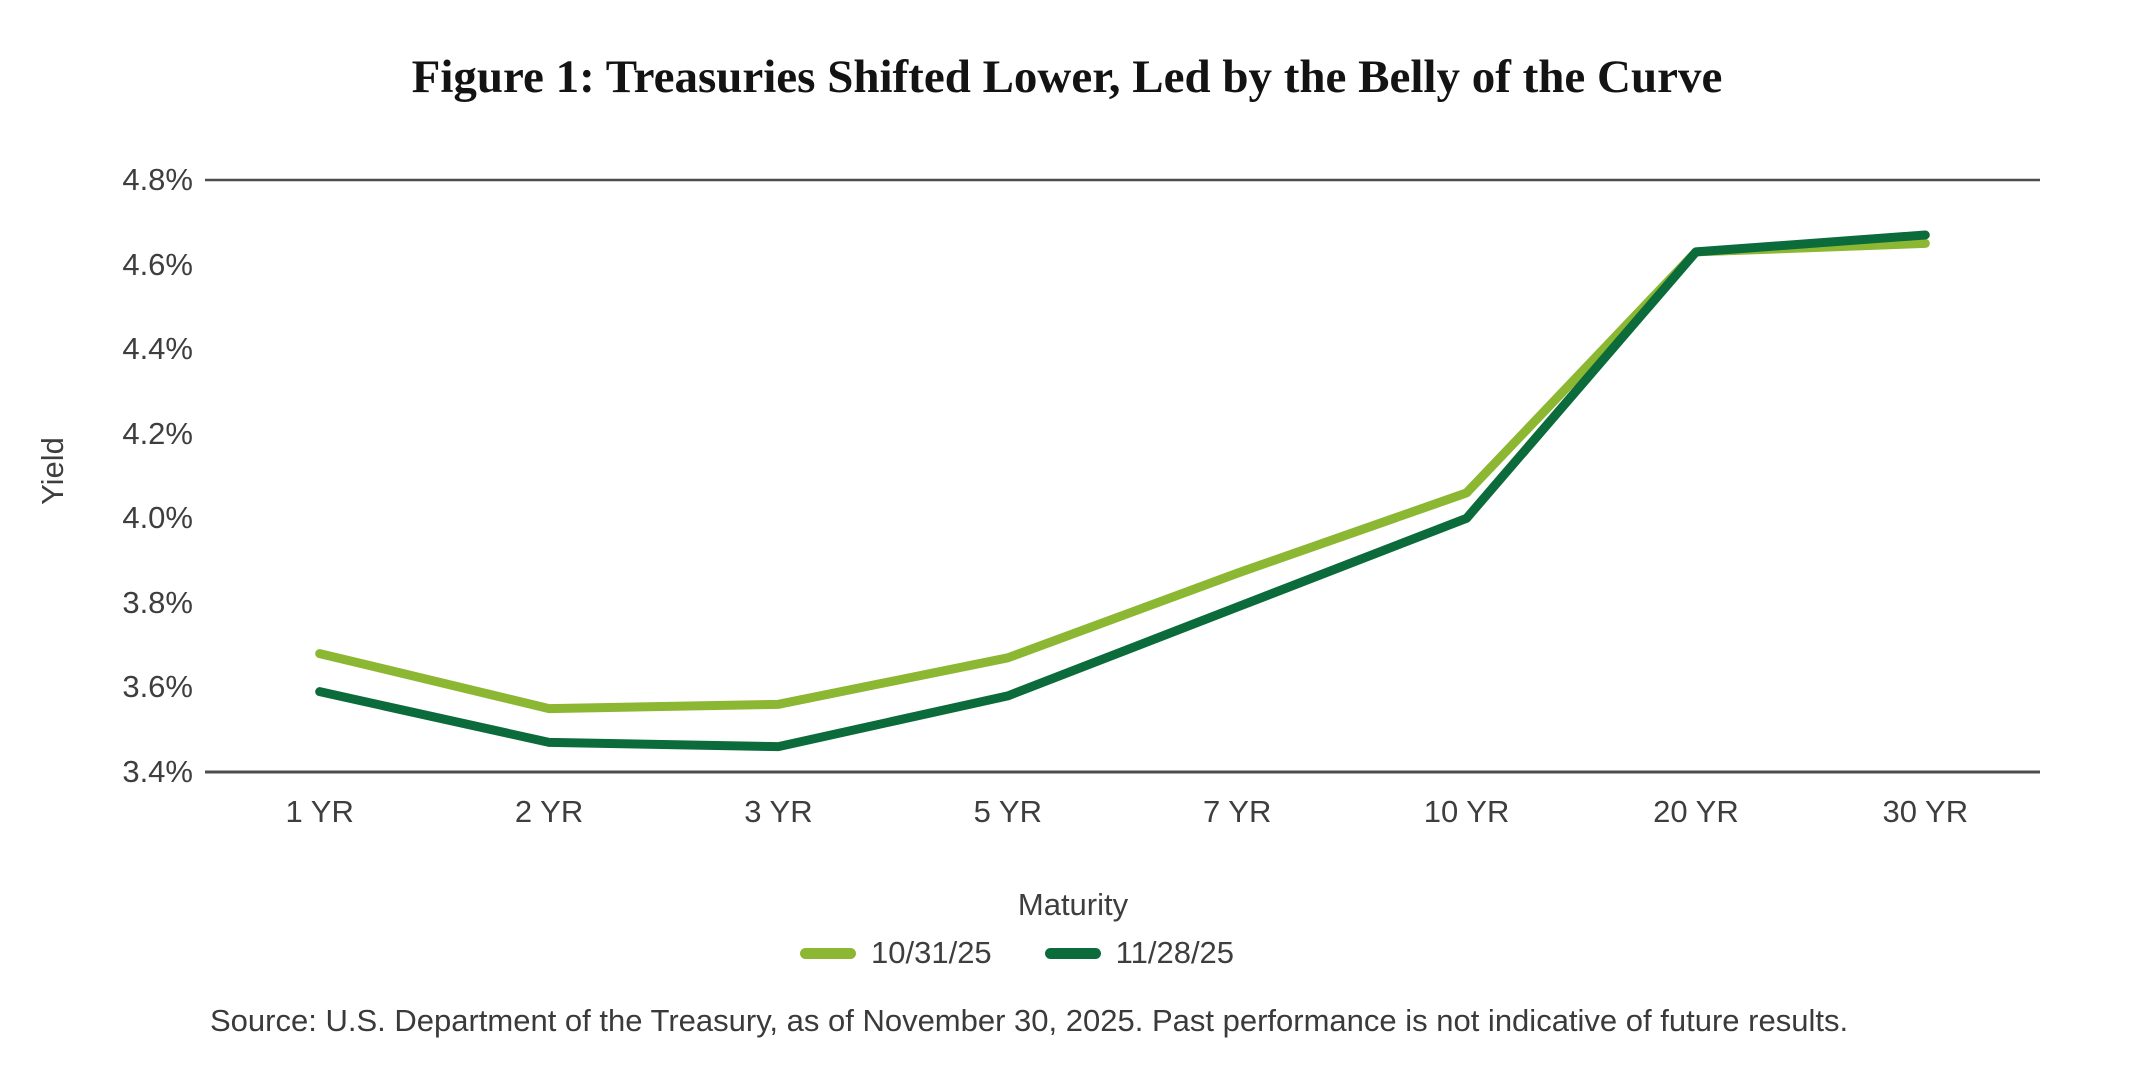 The height and width of the screenshot is (1067, 2134). What do you see at coordinates (157, 433) in the screenshot?
I see `y-tick-label: 4.2%` at bounding box center [157, 433].